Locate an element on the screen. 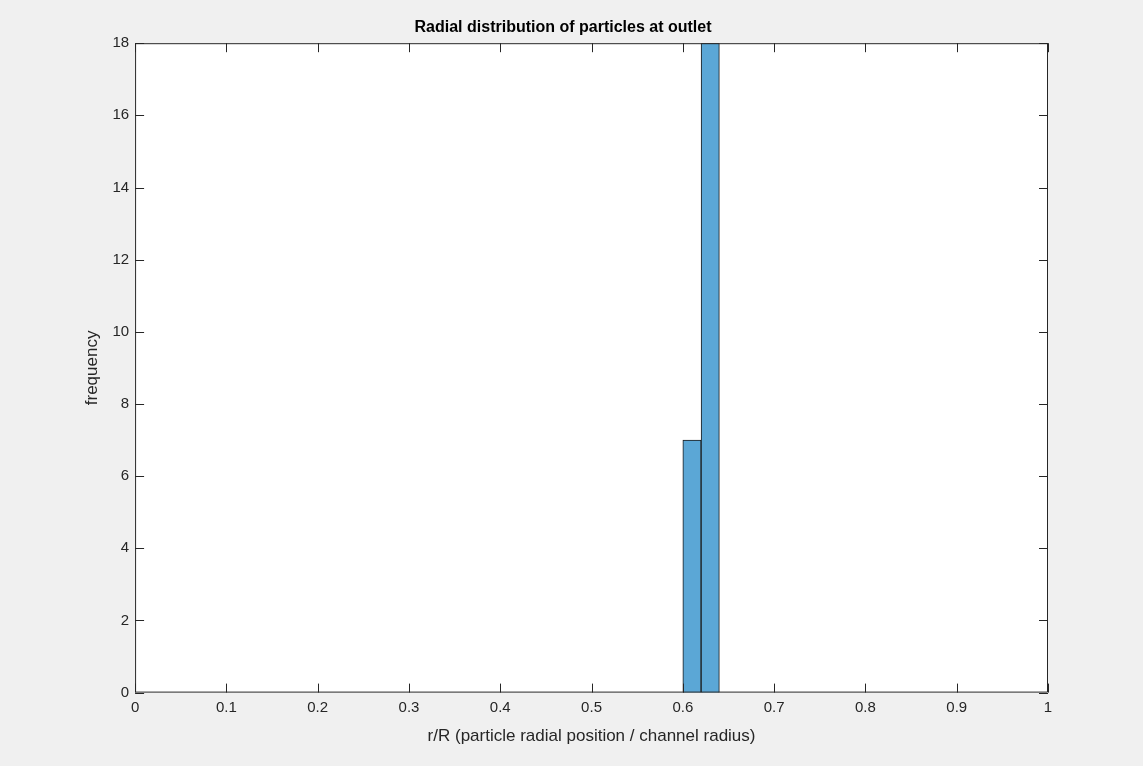 The image size is (1143, 766). x-tick-label: 0.5 is located at coordinates (591, 706).